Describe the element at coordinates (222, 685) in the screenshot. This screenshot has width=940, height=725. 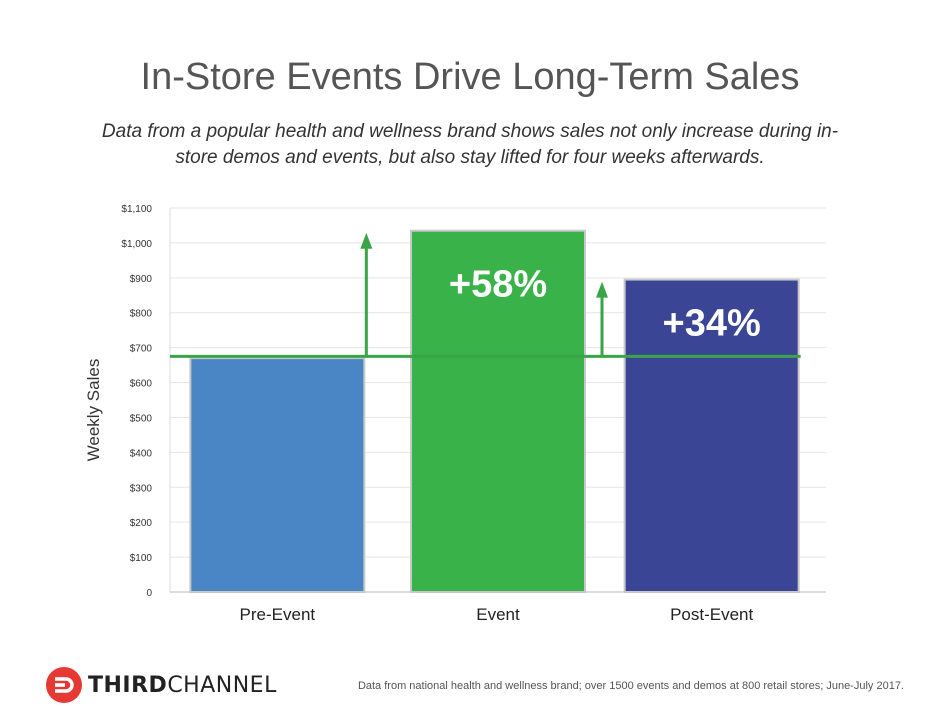
I see `logo-text-light: CHANNEL` at that location.